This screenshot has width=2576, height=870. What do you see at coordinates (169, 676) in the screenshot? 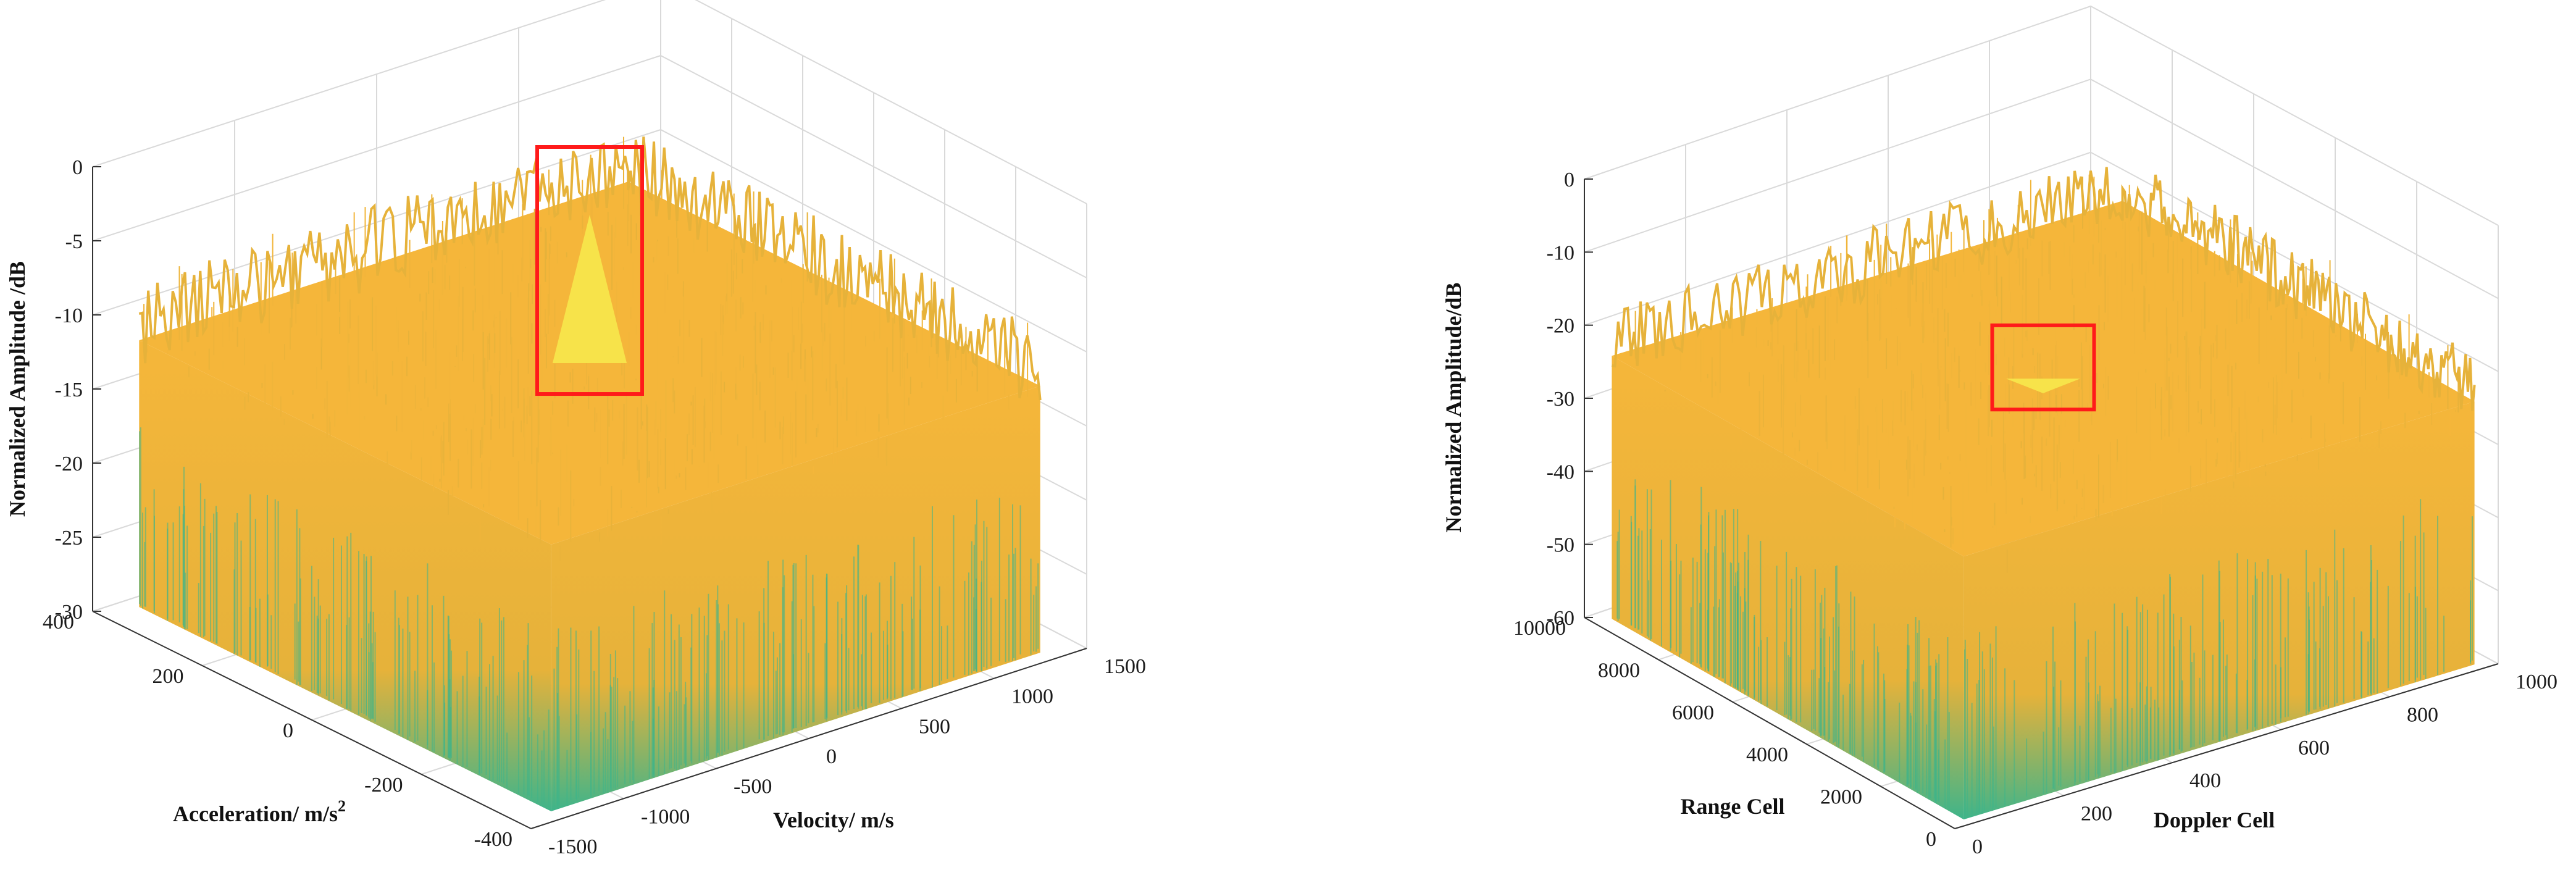
I see `y-tick-label: 200` at bounding box center [169, 676].